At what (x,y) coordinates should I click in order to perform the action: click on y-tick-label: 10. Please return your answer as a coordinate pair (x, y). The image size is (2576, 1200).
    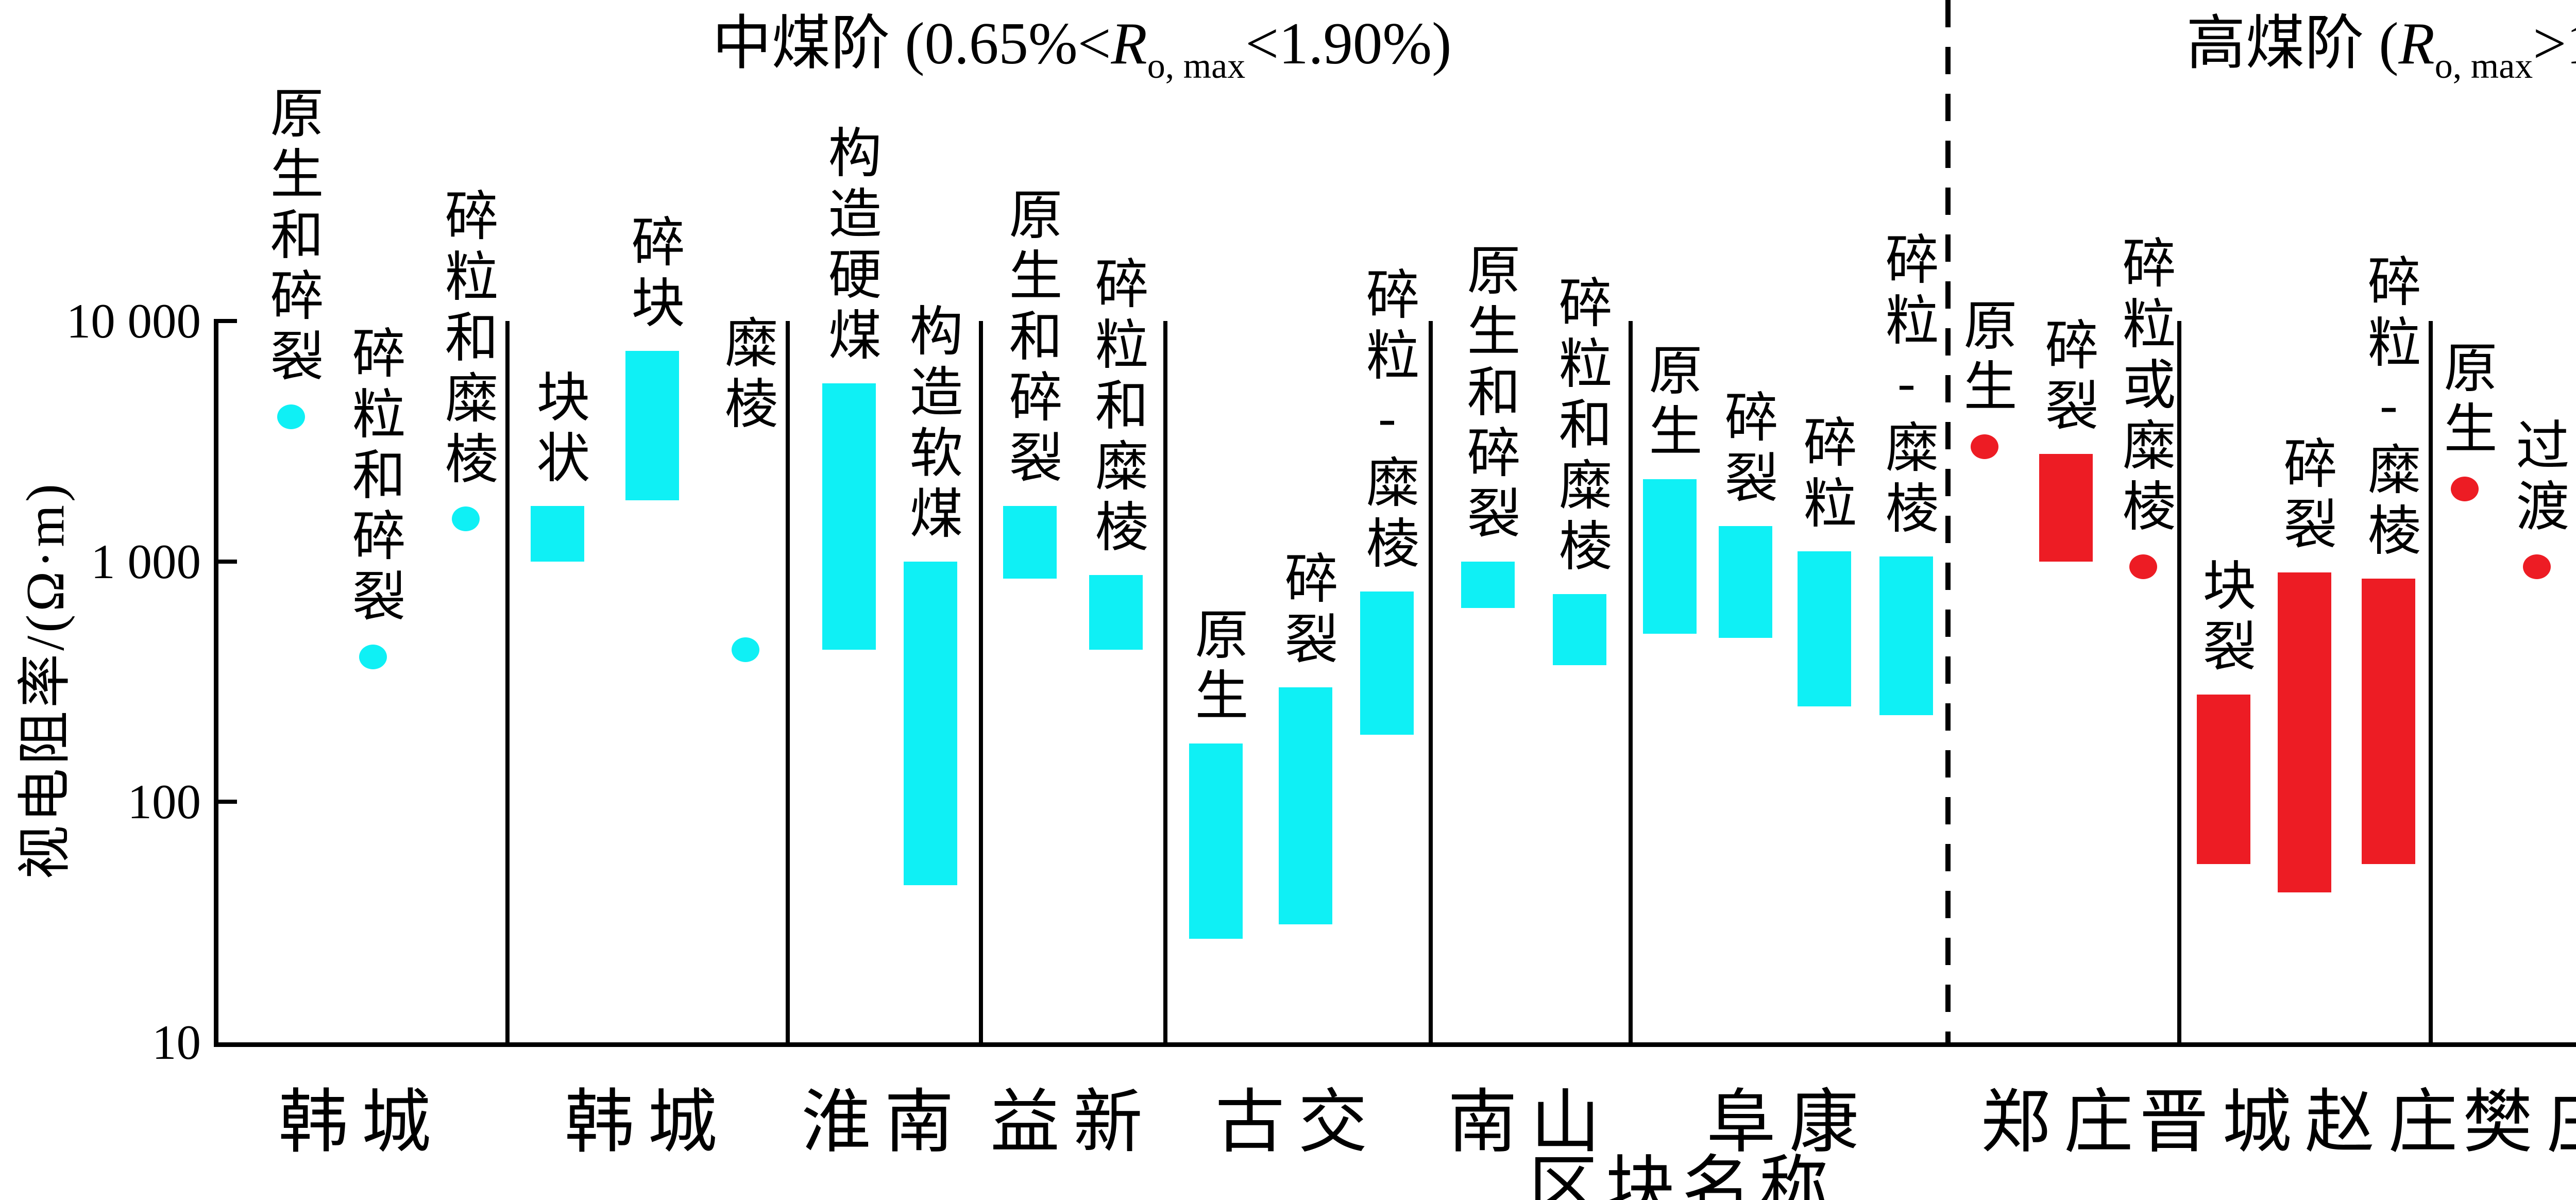
    Looking at the image, I should click on (176, 1042).